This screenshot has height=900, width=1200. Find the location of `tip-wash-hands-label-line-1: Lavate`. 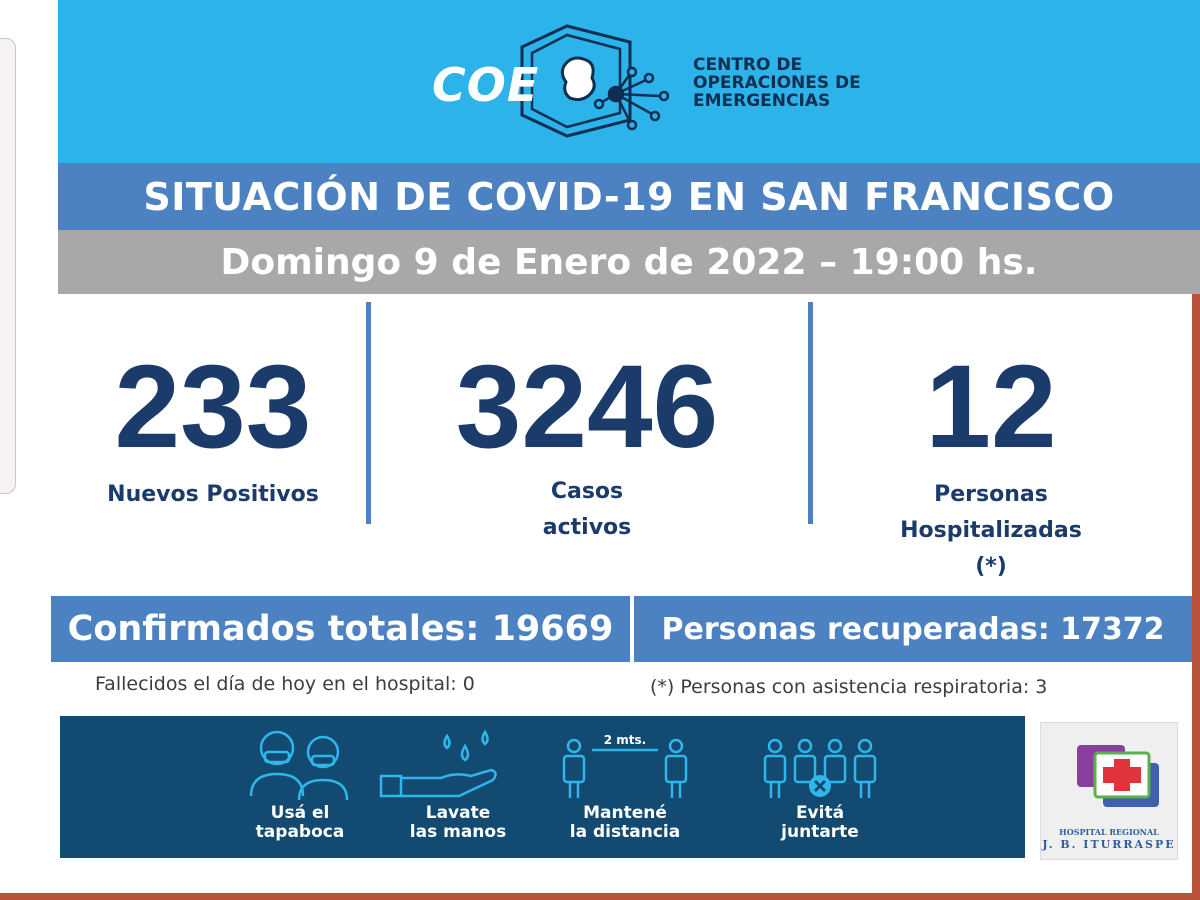

tip-wash-hands-label-line-1: Lavate is located at coordinates (458, 813).